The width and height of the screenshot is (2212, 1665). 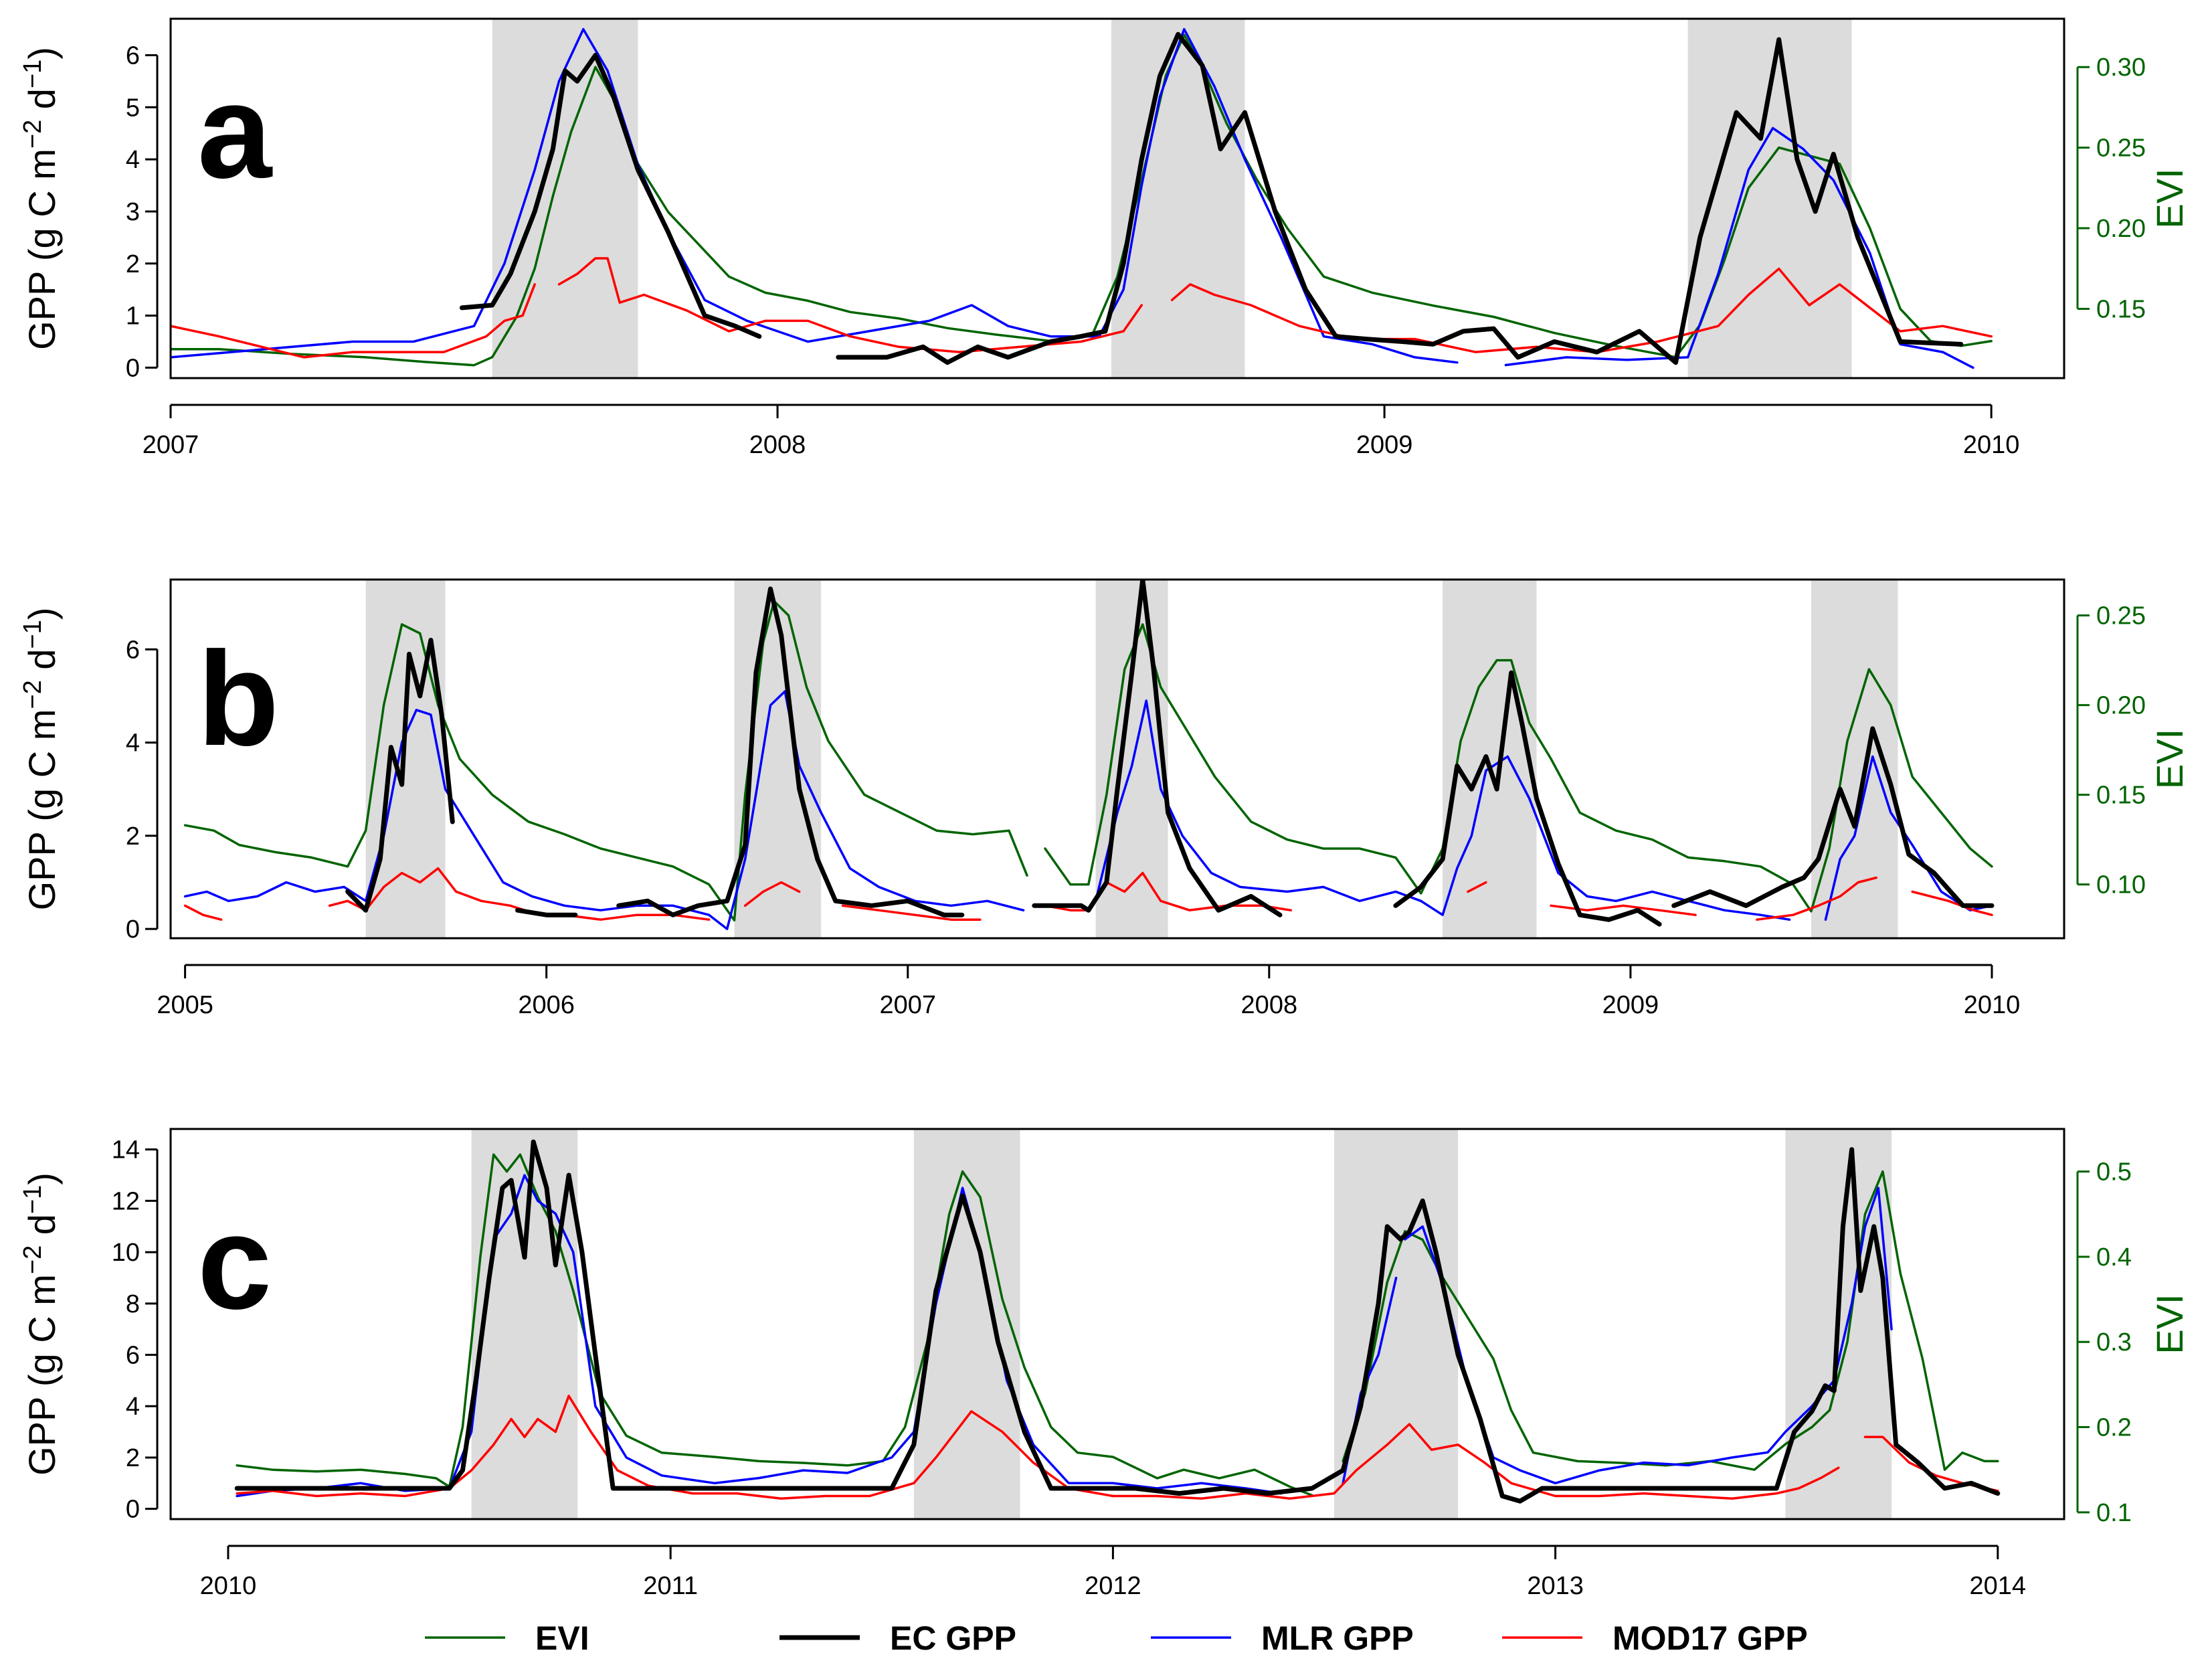 What do you see at coordinates (126, 1150) in the screenshot?
I see `y-tick-label-left: 14` at bounding box center [126, 1150].